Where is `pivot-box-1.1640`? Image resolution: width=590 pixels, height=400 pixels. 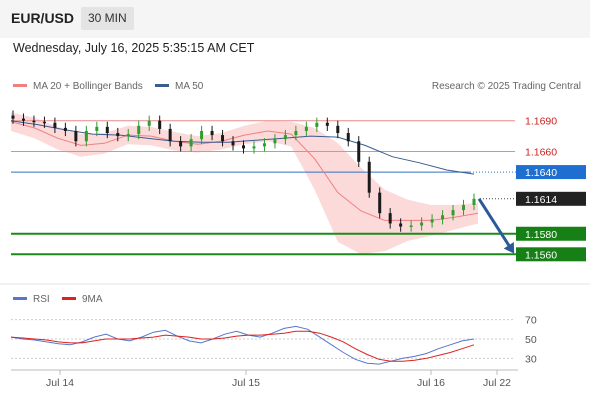 pivot-box-1.1640 is located at coordinates (551, 172).